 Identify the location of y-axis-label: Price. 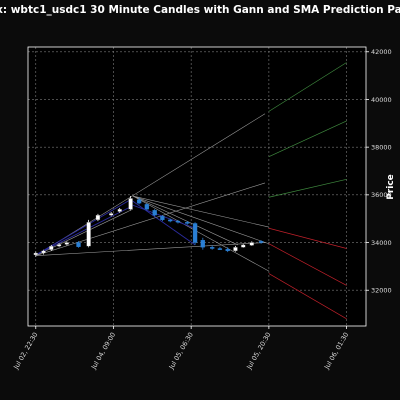
(391, 187).